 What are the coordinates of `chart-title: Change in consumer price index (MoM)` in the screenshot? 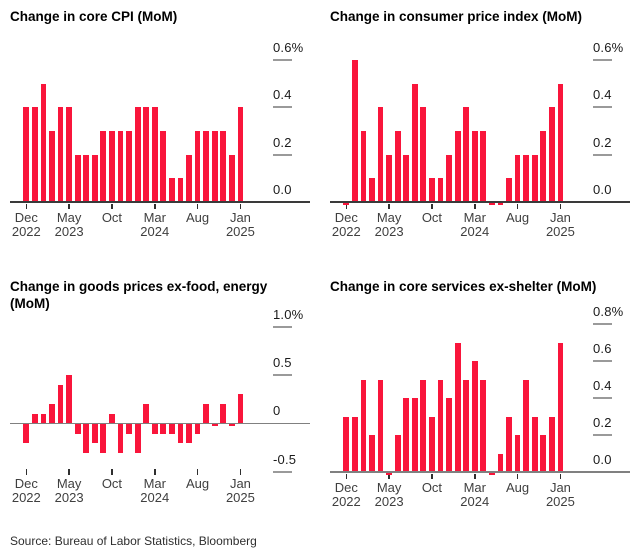 It's located at (456, 16).